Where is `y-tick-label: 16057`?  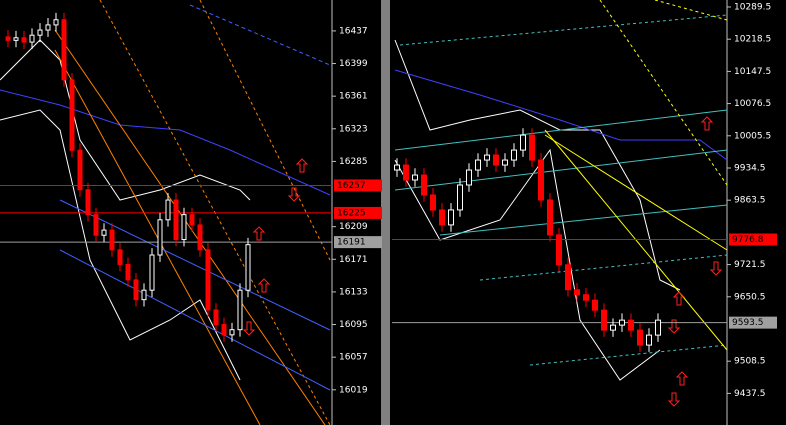 y-tick-label: 16057 is located at coordinates (353, 358).